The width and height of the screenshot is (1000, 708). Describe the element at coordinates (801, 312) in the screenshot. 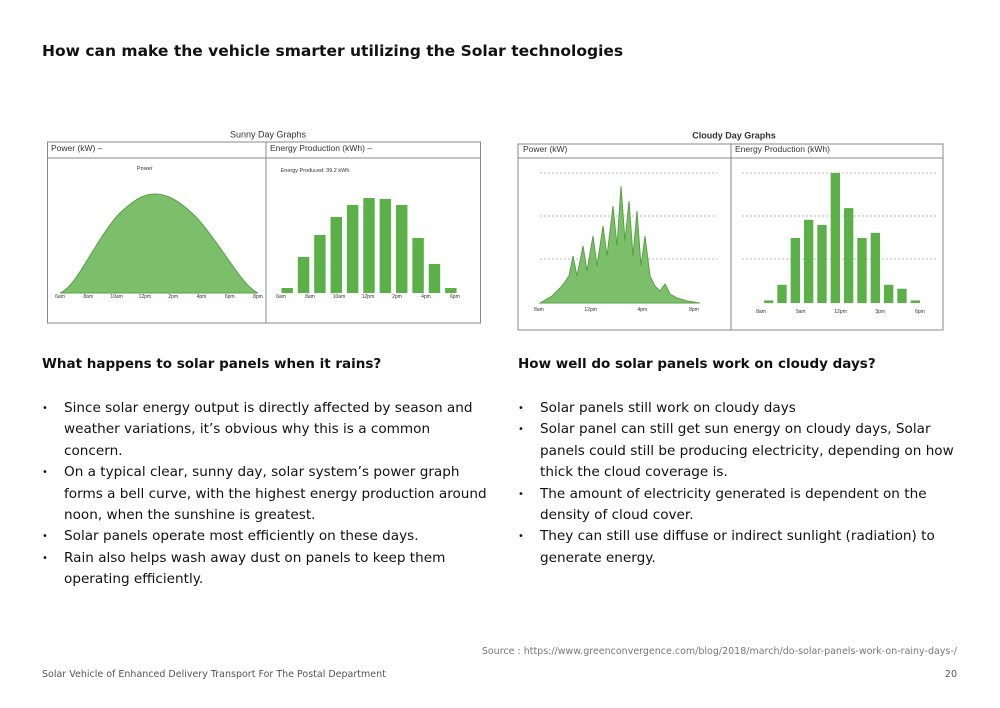

I see `x-tick-label: 9am` at that location.